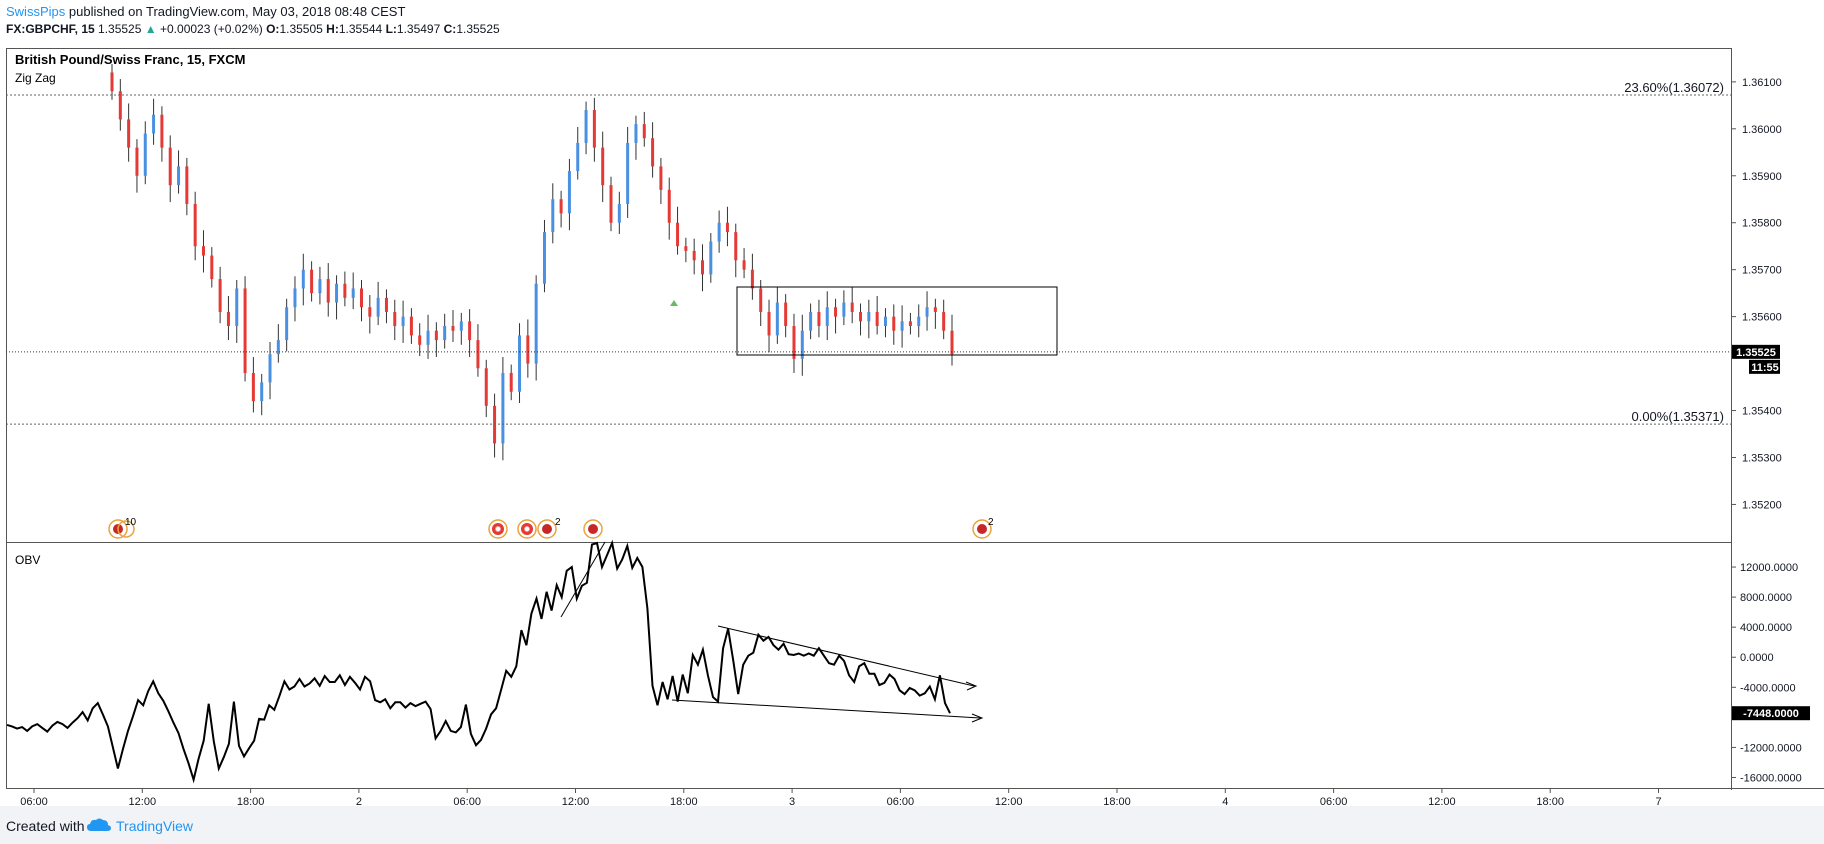 The height and width of the screenshot is (844, 1824). I want to click on obv-upper-trendline-drawing, so click(846, 656).